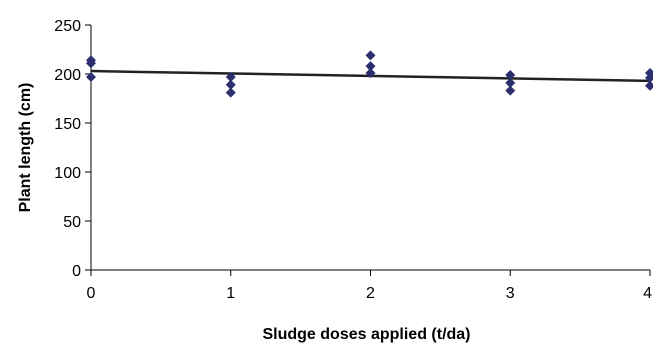  Describe the element at coordinates (76, 271) in the screenshot. I see `y-tick-label: 0` at that location.